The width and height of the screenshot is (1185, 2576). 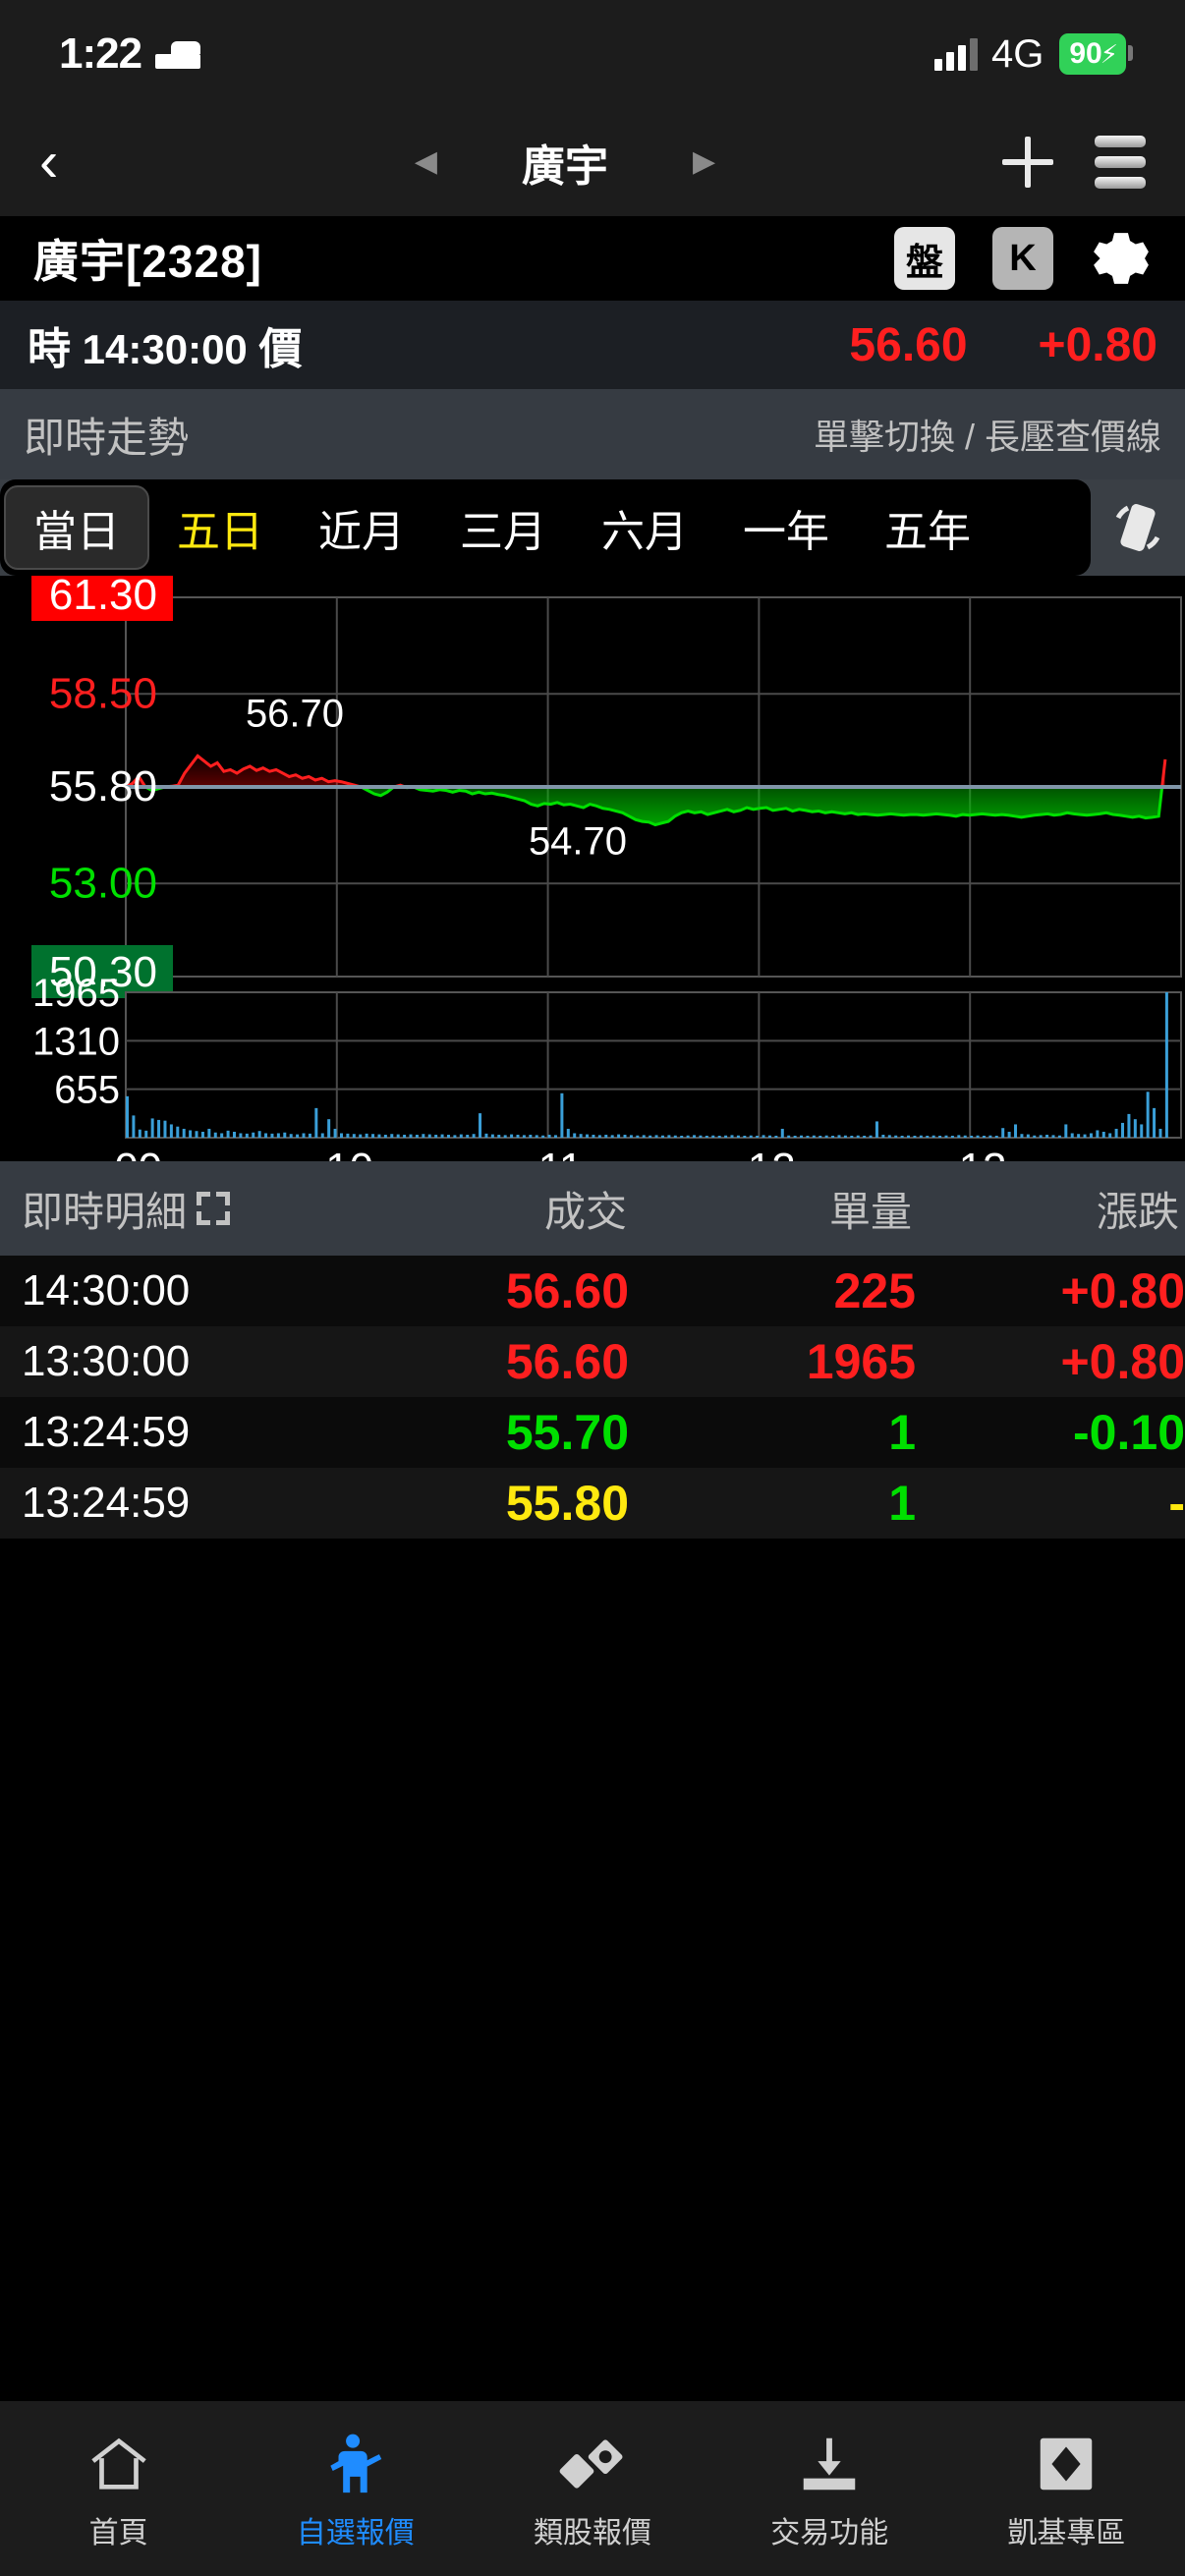 I want to click on svg-text: 58.50, so click(x=103, y=693).